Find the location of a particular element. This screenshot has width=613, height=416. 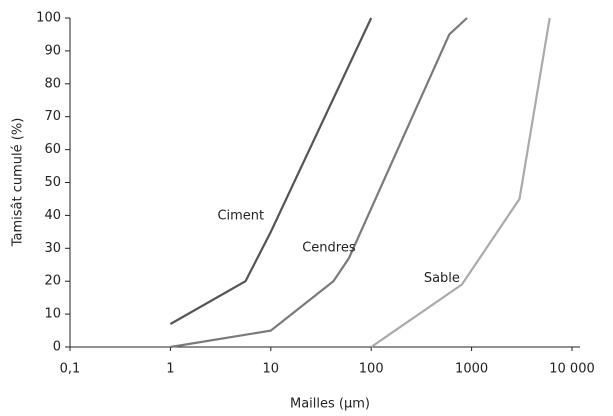

x-tick-label: 1000 is located at coordinates (471, 369).